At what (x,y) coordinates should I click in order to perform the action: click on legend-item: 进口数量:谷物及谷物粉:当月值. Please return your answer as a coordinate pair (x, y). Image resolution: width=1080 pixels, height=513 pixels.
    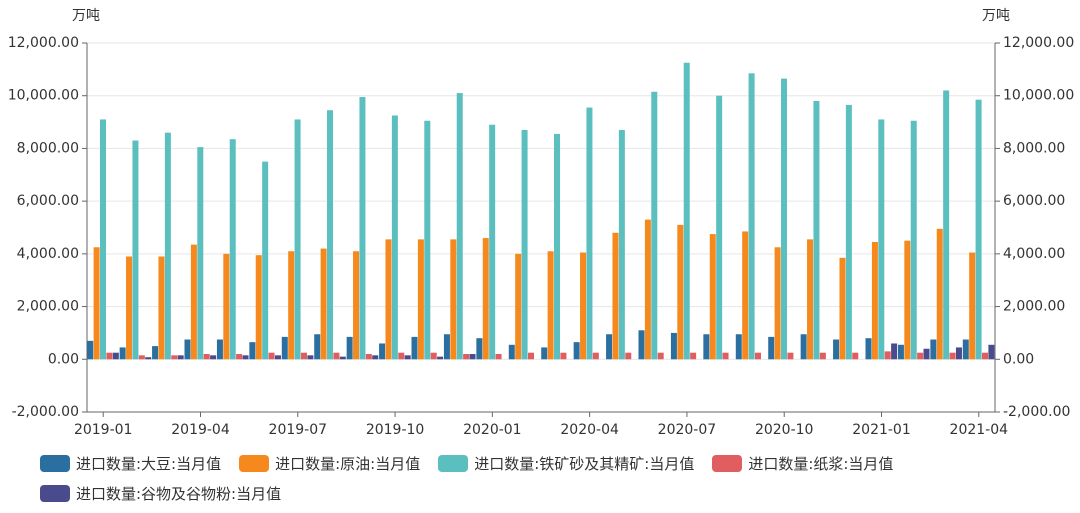
    Looking at the image, I should click on (160, 493).